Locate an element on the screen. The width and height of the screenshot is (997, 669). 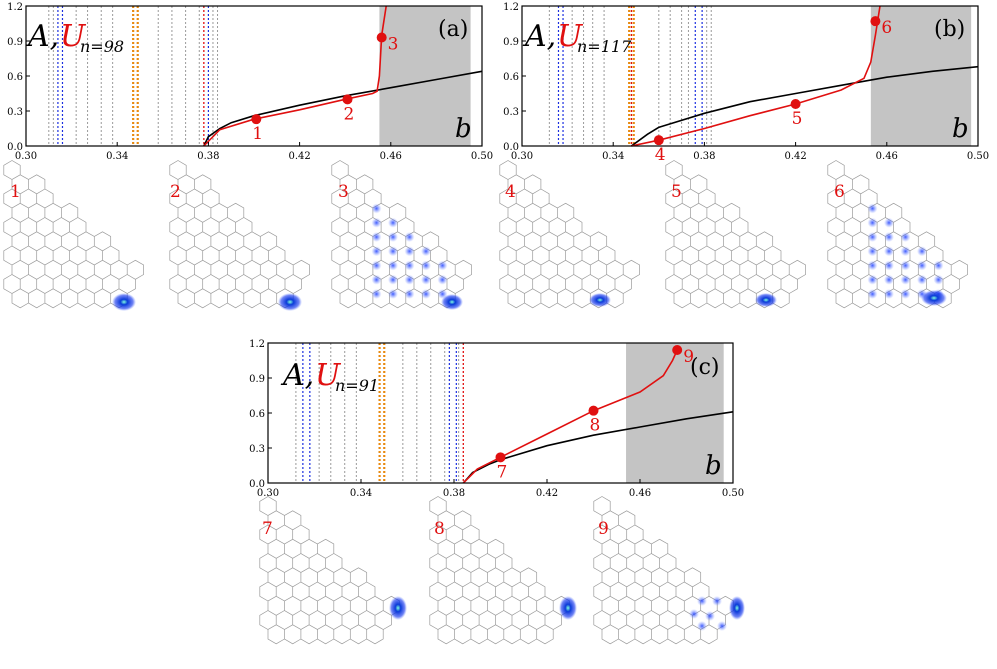
lattice-inset-3: 3 is located at coordinates (401, 235).